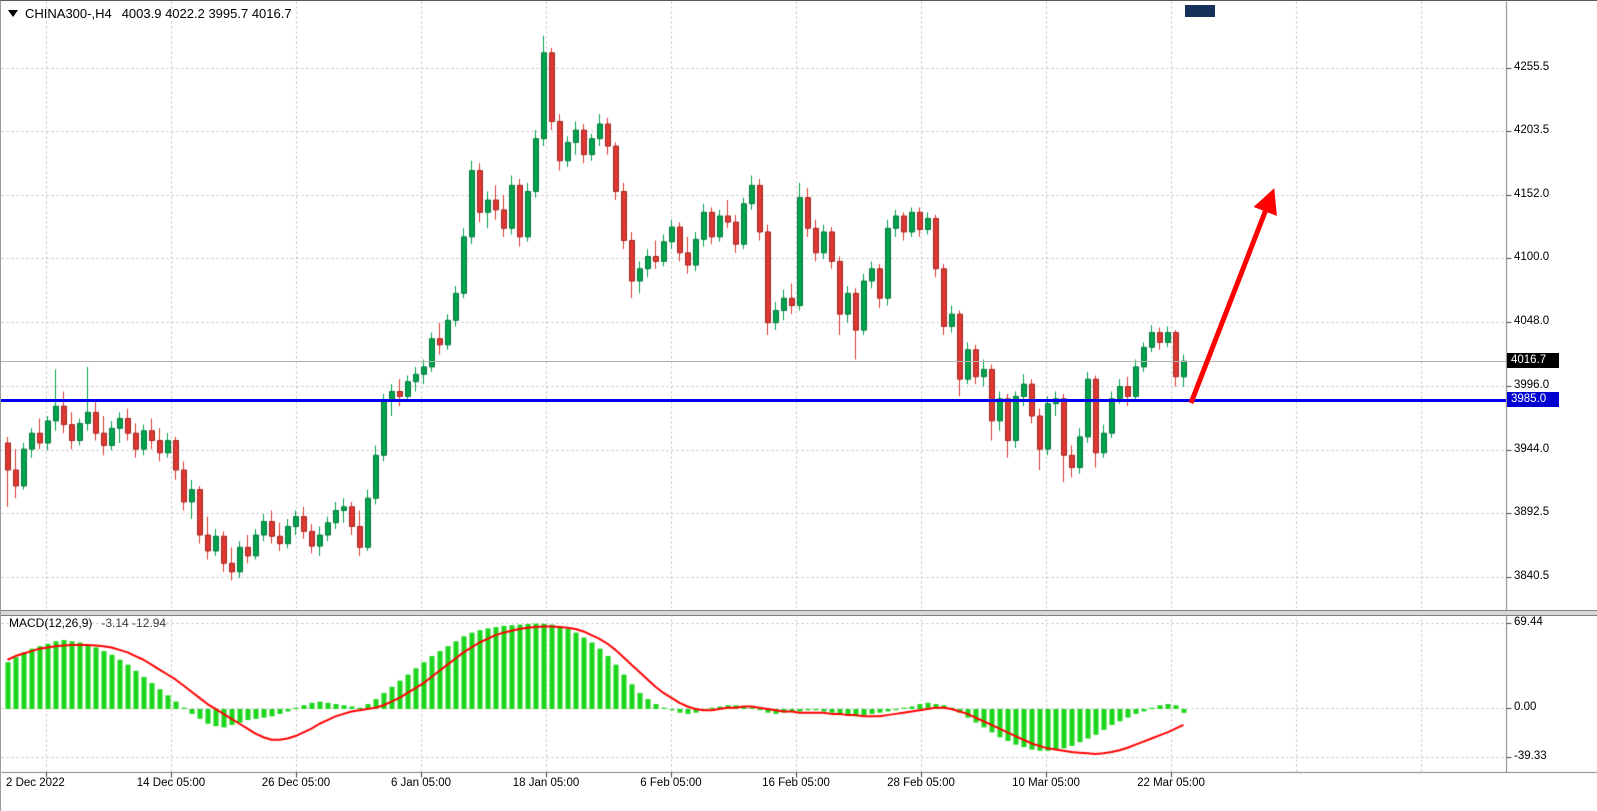 This screenshot has height=811, width=1597. I want to click on price-axis-label: 3840.5, so click(1532, 575).